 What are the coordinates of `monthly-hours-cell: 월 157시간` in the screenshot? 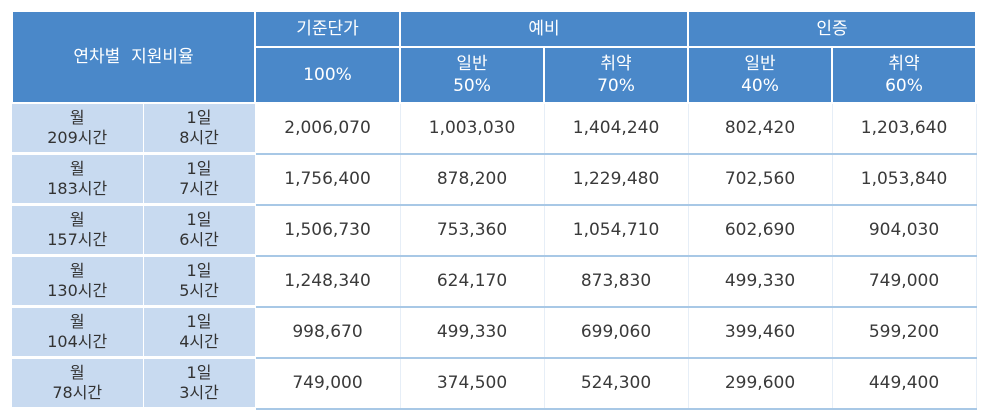 It's located at (78, 230).